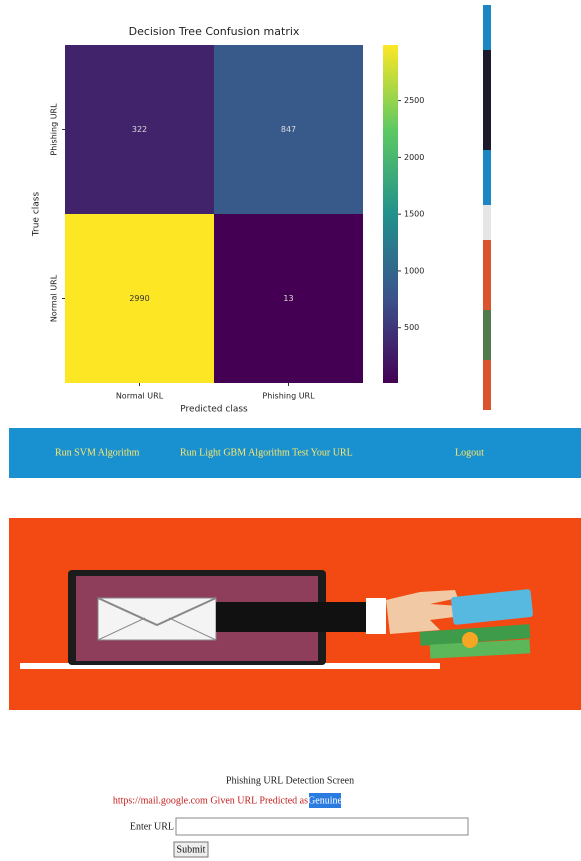 This screenshot has width=581, height=861. What do you see at coordinates (322, 452) in the screenshot?
I see `nav-link: Test Your URL` at bounding box center [322, 452].